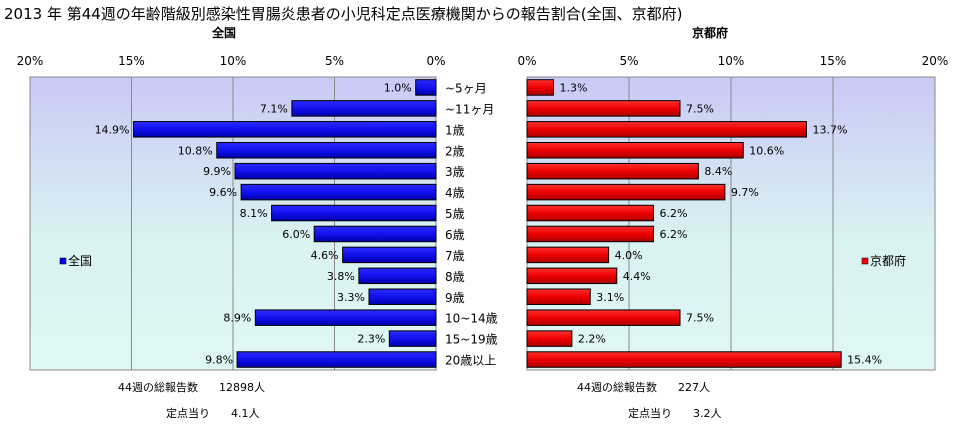 The height and width of the screenshot is (424, 968). What do you see at coordinates (455, 298) in the screenshot?
I see `category-label: 9歳` at bounding box center [455, 298].